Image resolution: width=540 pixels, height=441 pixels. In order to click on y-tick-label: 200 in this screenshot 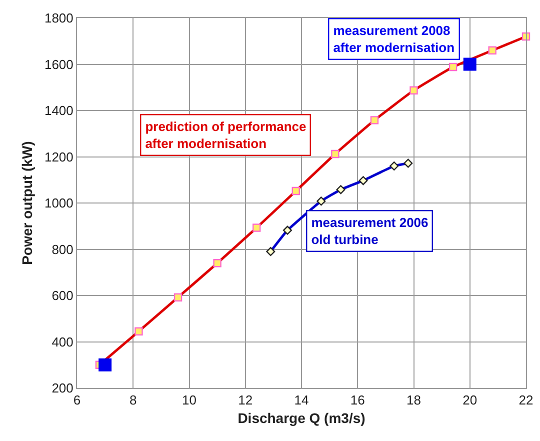, I will do `click(63, 388)`.